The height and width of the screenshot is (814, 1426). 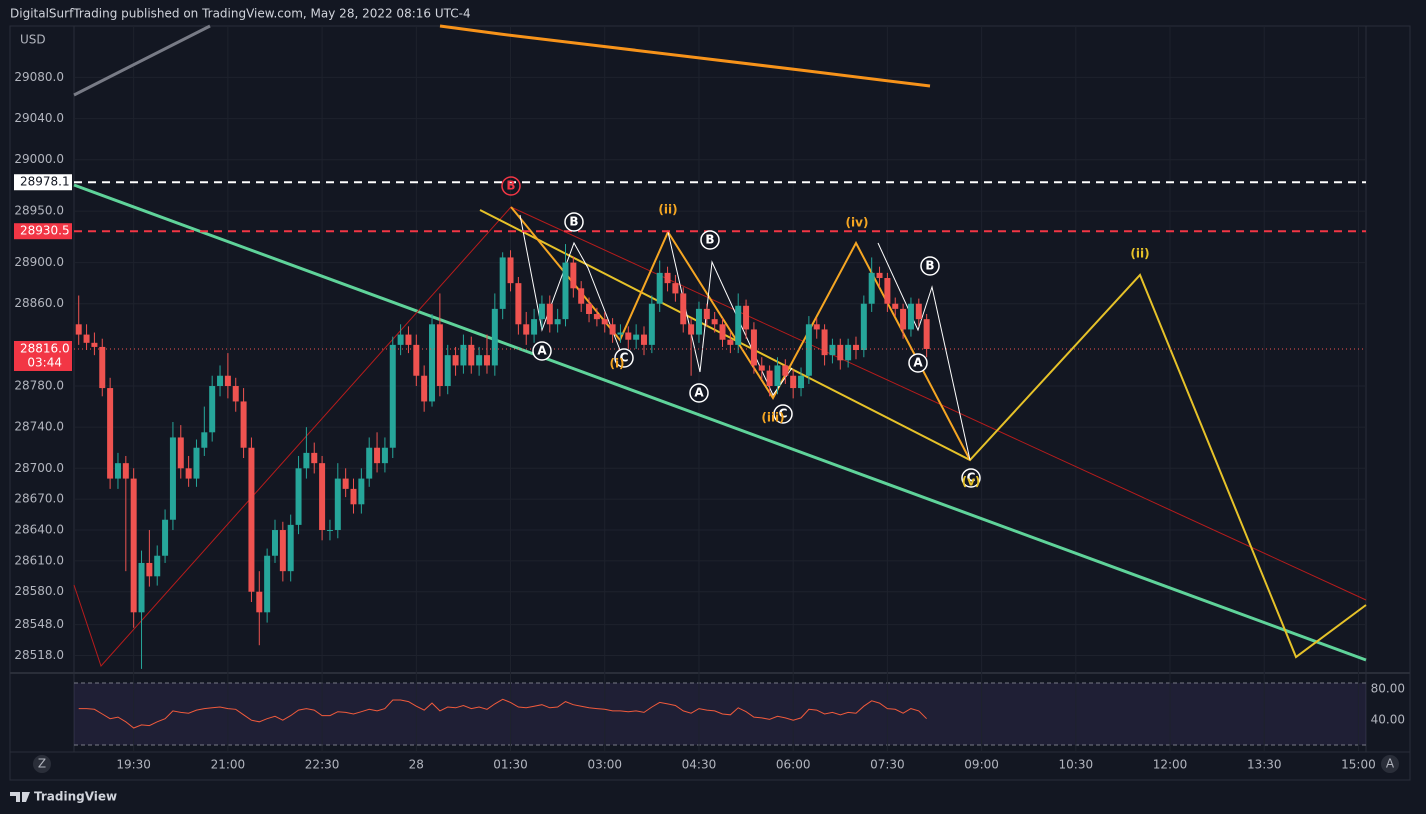 What do you see at coordinates (45, 348) in the screenshot?
I see `last-price-label: 28816.0` at bounding box center [45, 348].